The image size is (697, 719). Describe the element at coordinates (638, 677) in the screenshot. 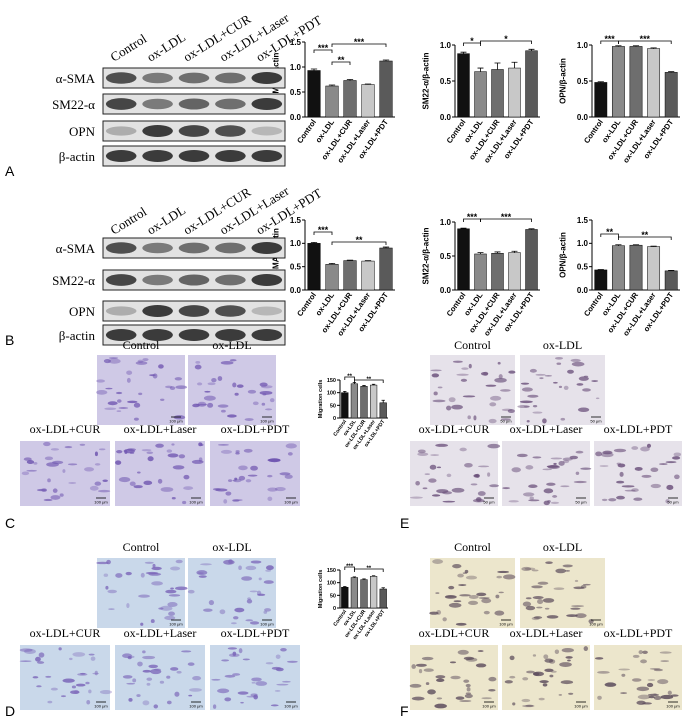

I see `micrograph` at that location.